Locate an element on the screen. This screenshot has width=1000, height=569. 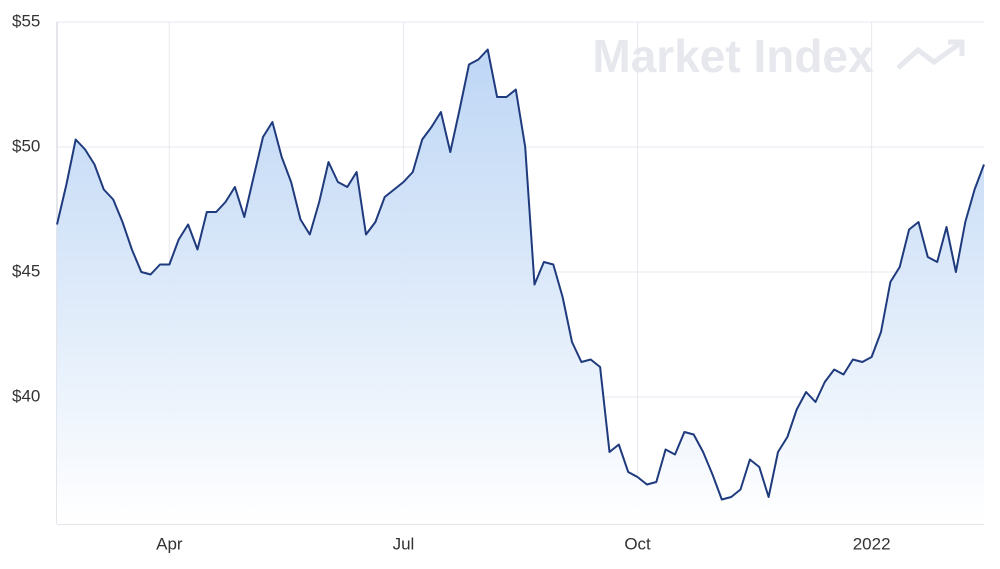
y-tick-label: $40 is located at coordinates (26, 395).